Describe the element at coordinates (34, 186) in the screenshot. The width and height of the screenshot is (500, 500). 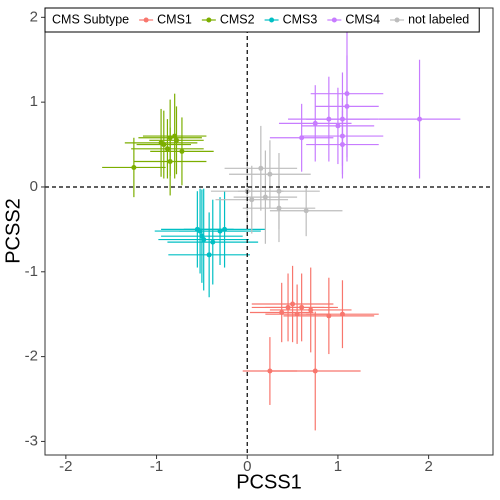
I see `y-tick-label: 0` at that location.